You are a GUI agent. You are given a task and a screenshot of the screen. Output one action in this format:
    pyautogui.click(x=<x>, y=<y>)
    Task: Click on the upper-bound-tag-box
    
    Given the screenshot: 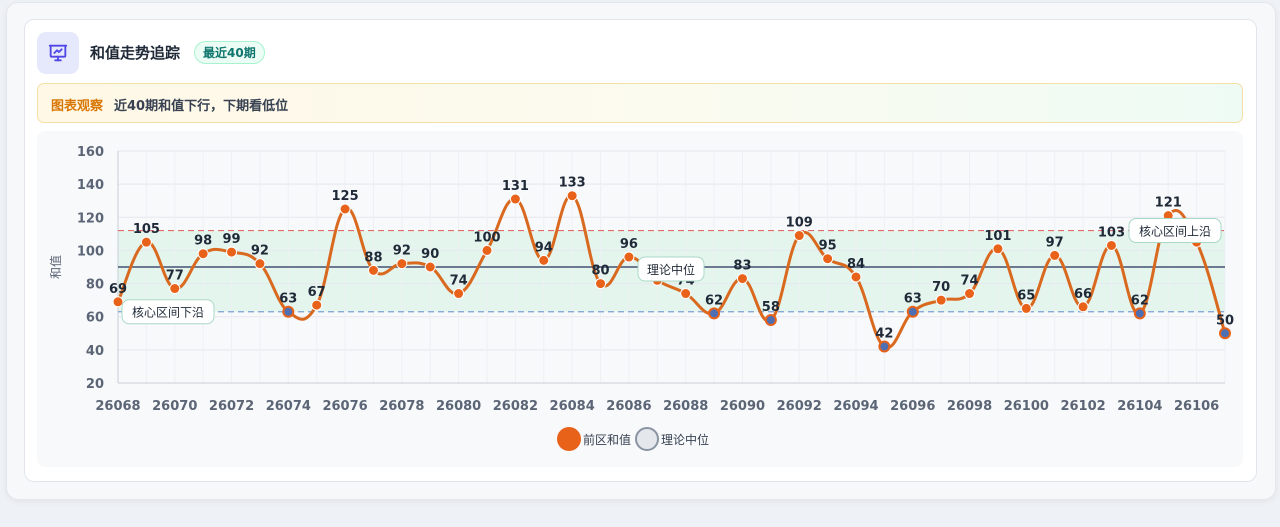 What is the action you would take?
    pyautogui.click(x=1175, y=231)
    